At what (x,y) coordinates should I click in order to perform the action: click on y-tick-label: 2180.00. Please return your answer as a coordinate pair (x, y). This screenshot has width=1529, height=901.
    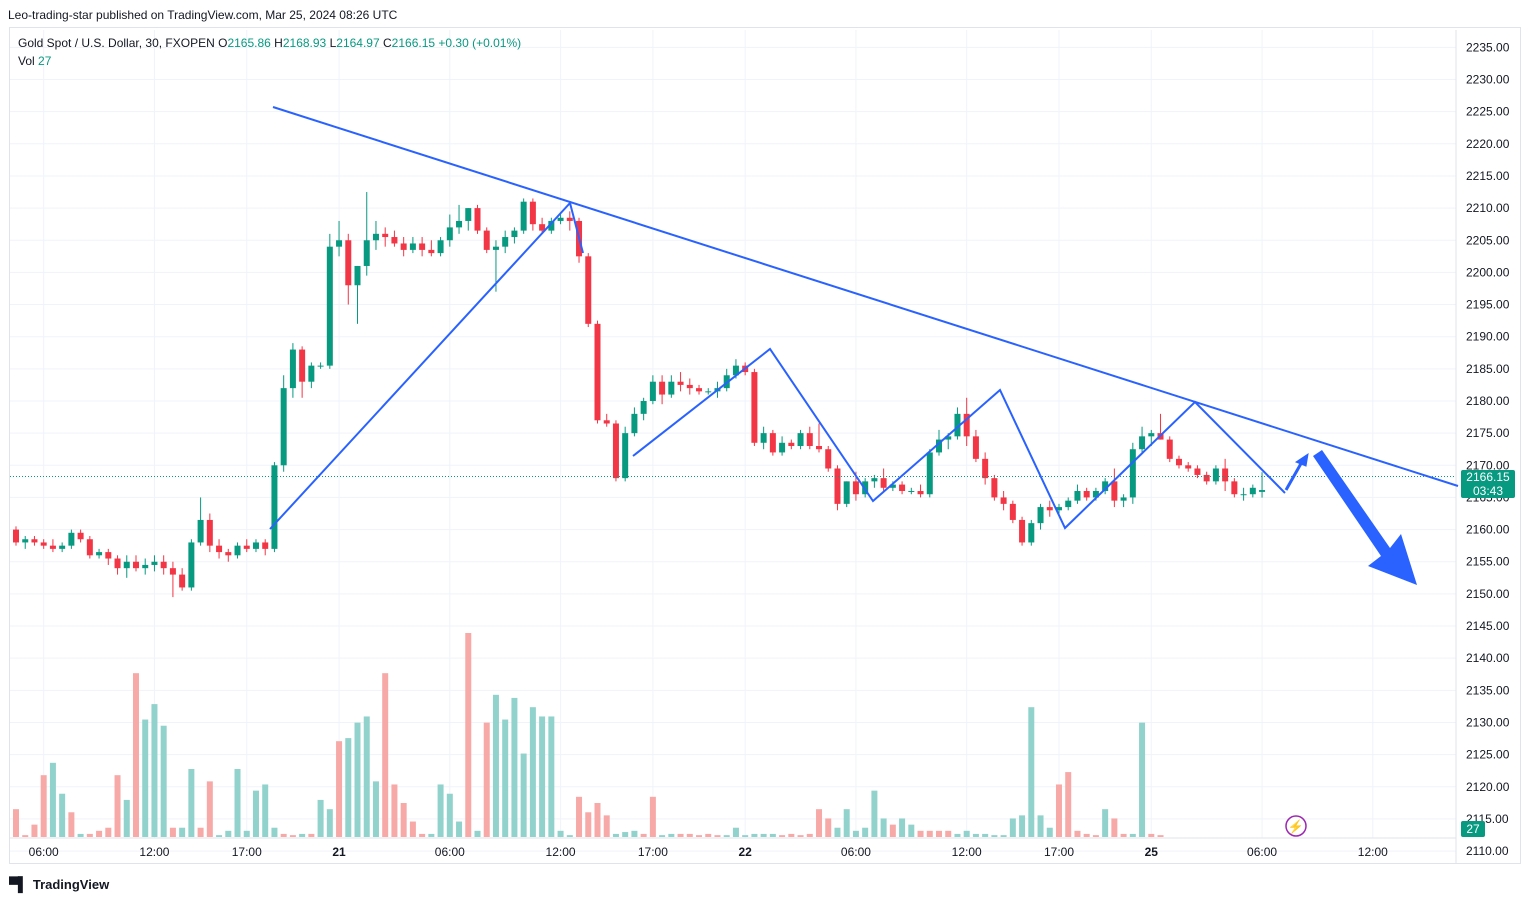
    Looking at the image, I should click on (1488, 401).